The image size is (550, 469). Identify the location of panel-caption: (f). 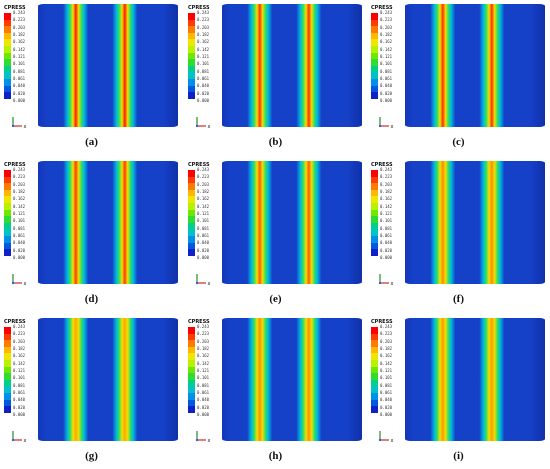
(458, 299).